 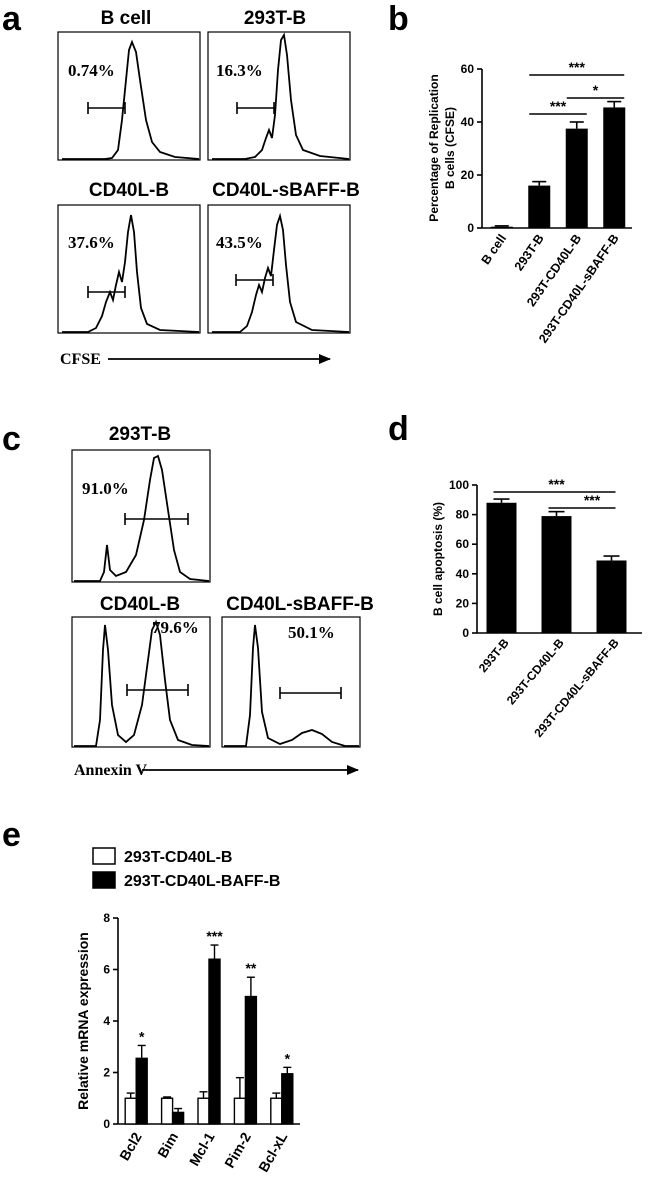 I want to click on hist-percent-b-cell: 0.74%, so click(x=91, y=70).